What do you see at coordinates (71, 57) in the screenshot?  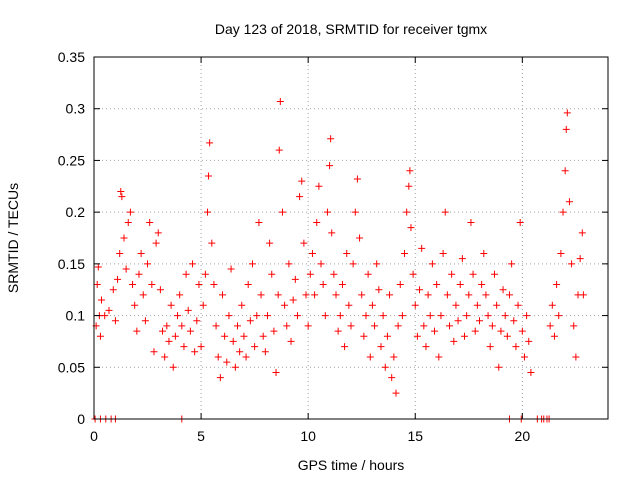 I see `y-tick-label: 0.35` at bounding box center [71, 57].